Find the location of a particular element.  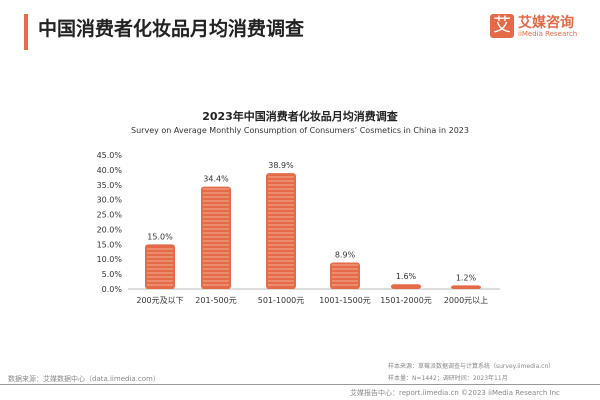

logo-mark: 艾 is located at coordinates (502, 26).